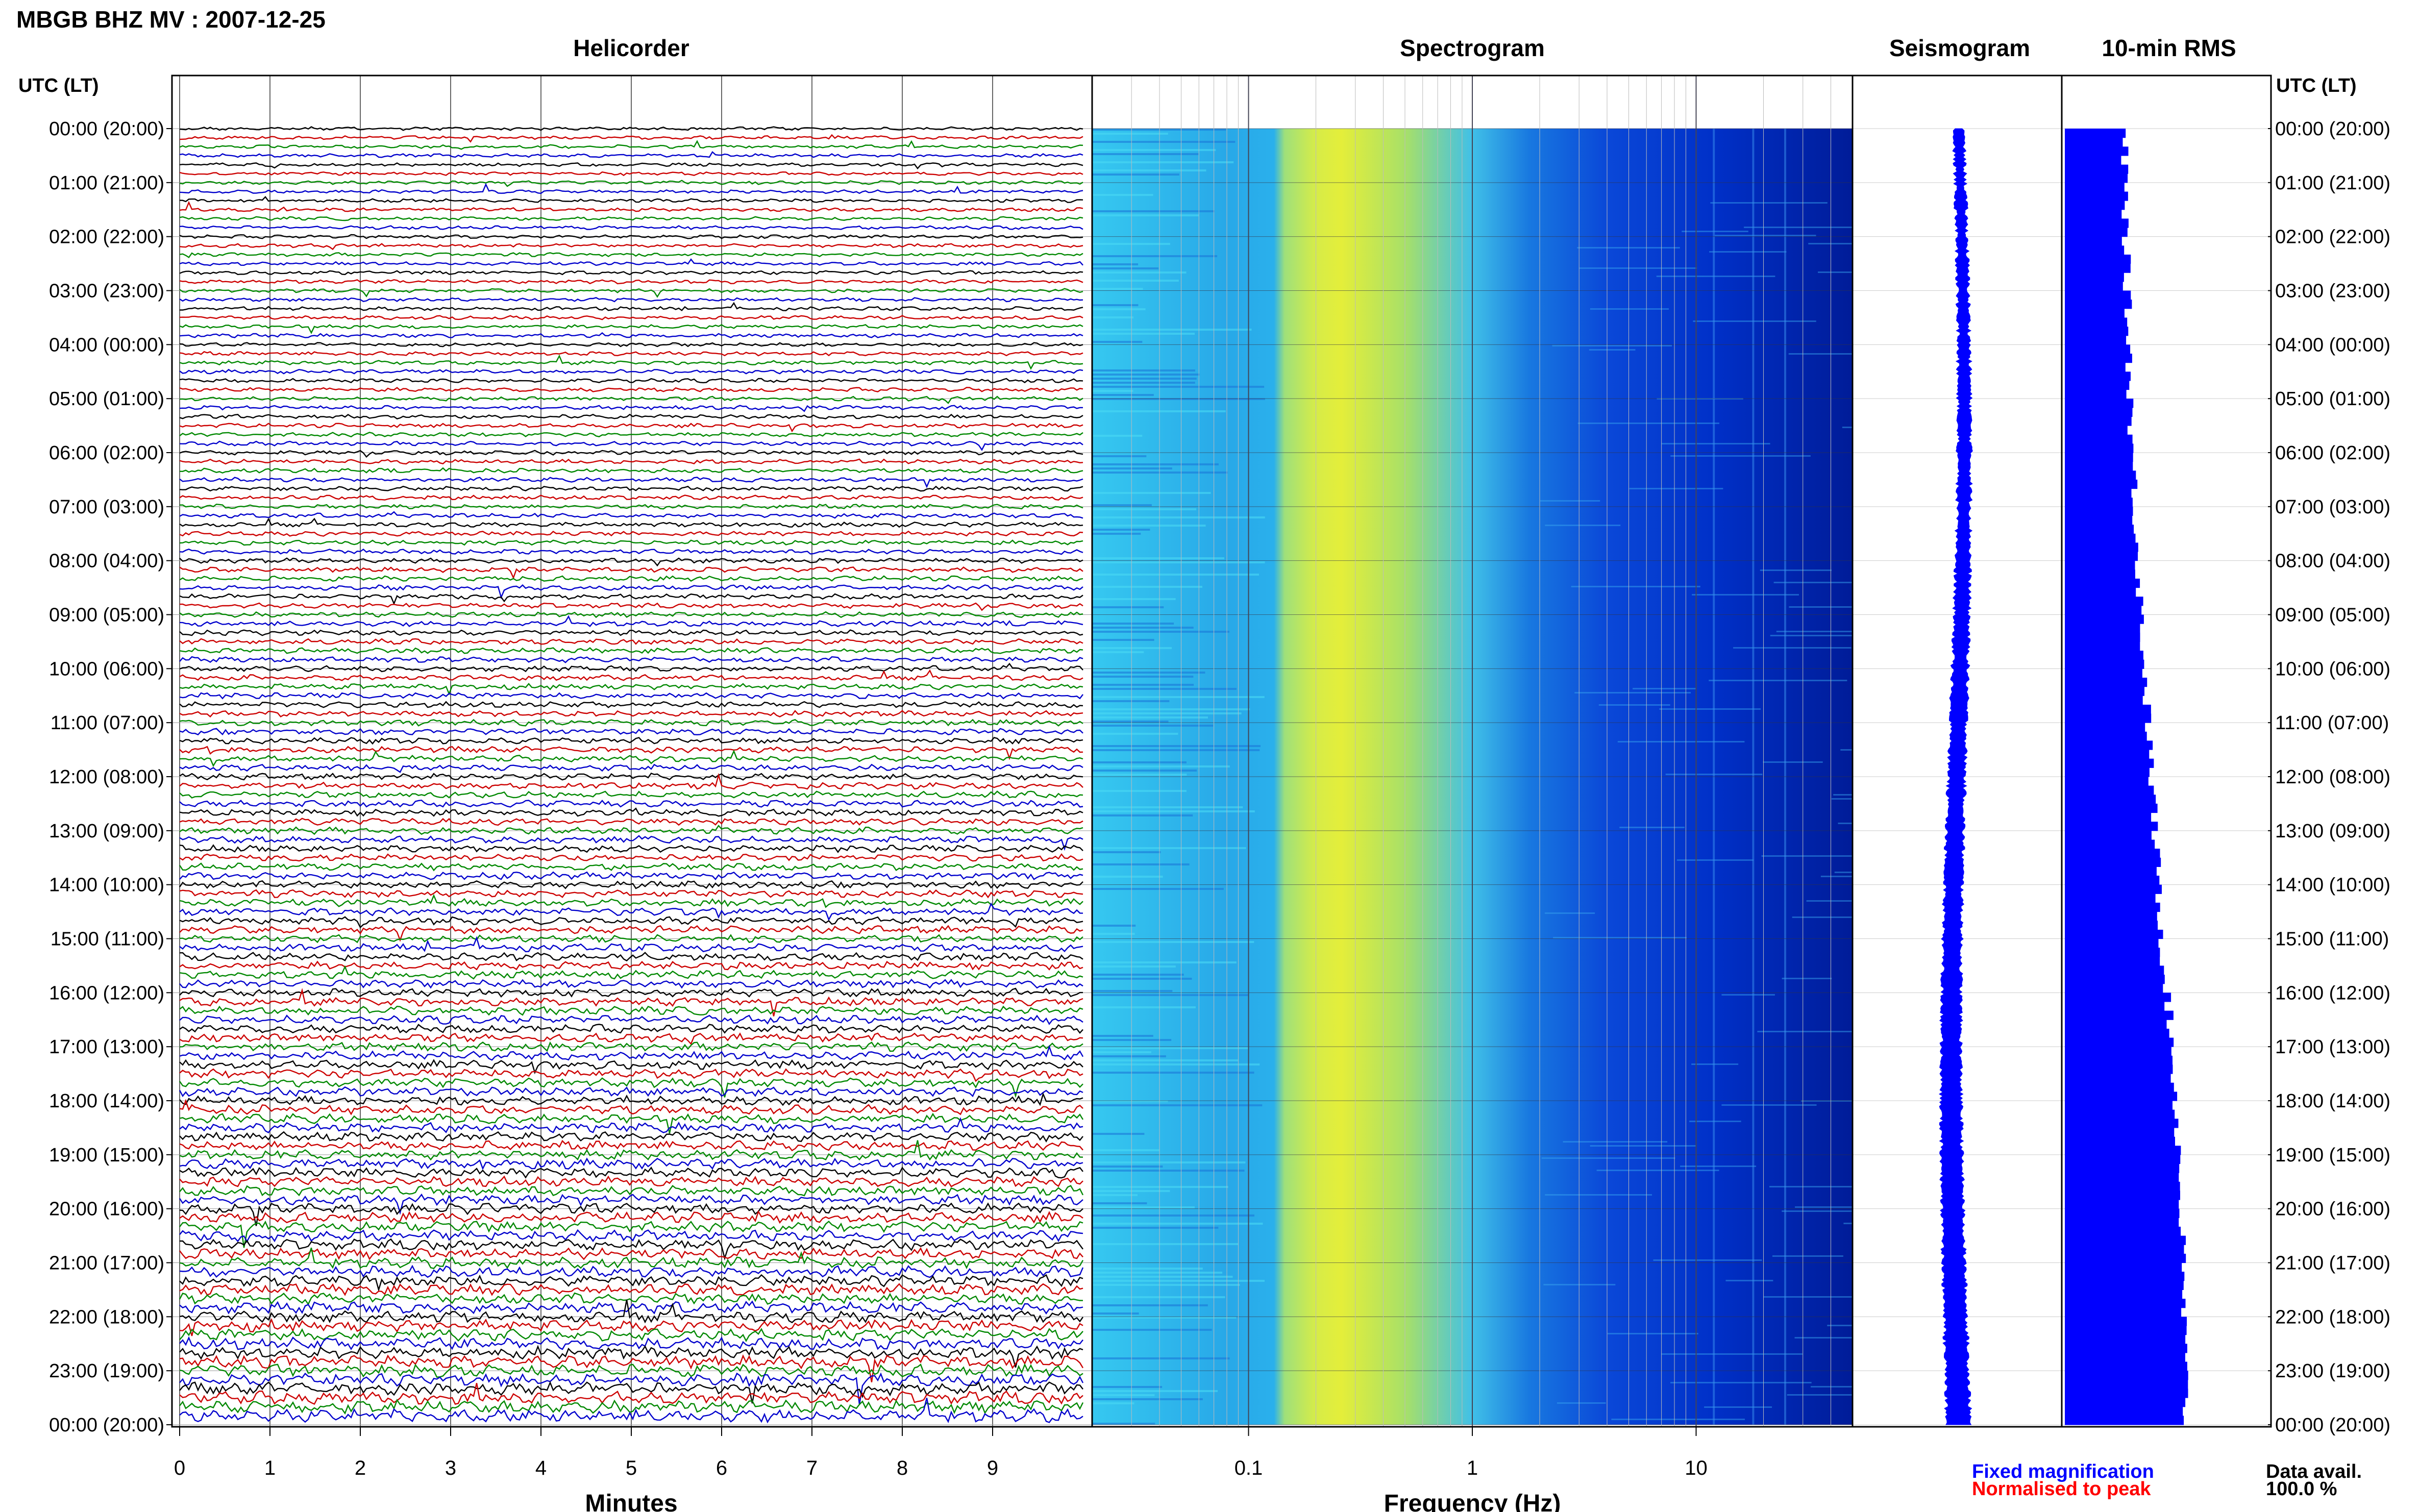 The width and height of the screenshot is (2419, 1512). Describe the element at coordinates (1957, 751) in the screenshot. I see `seismogram-panel` at that location.